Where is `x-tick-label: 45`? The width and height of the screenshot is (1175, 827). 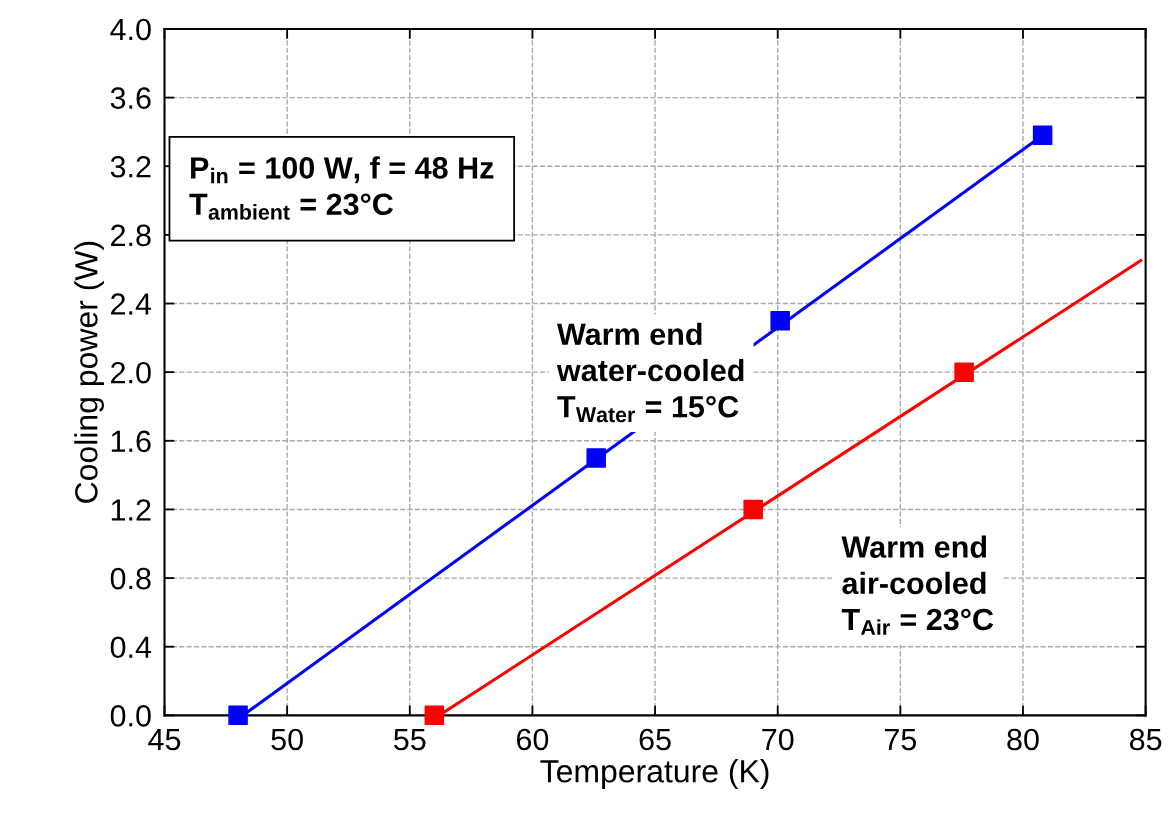
x-tick-label: 45 is located at coordinates (164, 739).